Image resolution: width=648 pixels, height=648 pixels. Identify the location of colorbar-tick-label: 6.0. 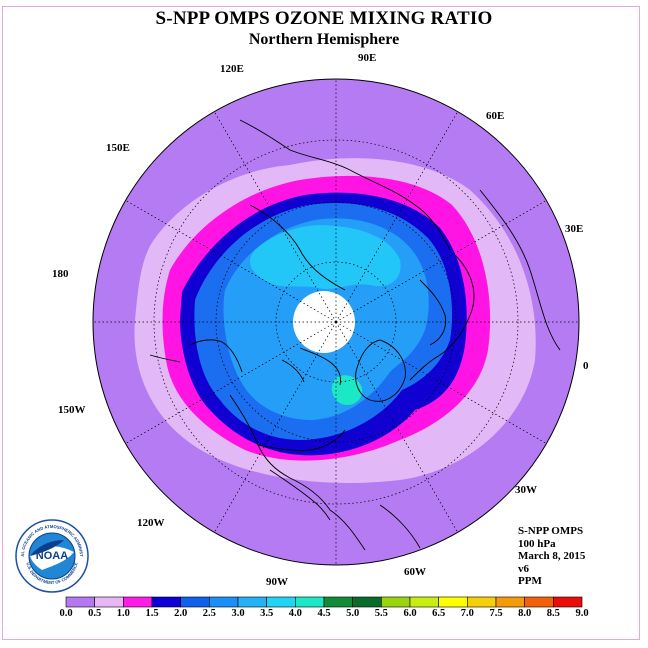
(410, 613).